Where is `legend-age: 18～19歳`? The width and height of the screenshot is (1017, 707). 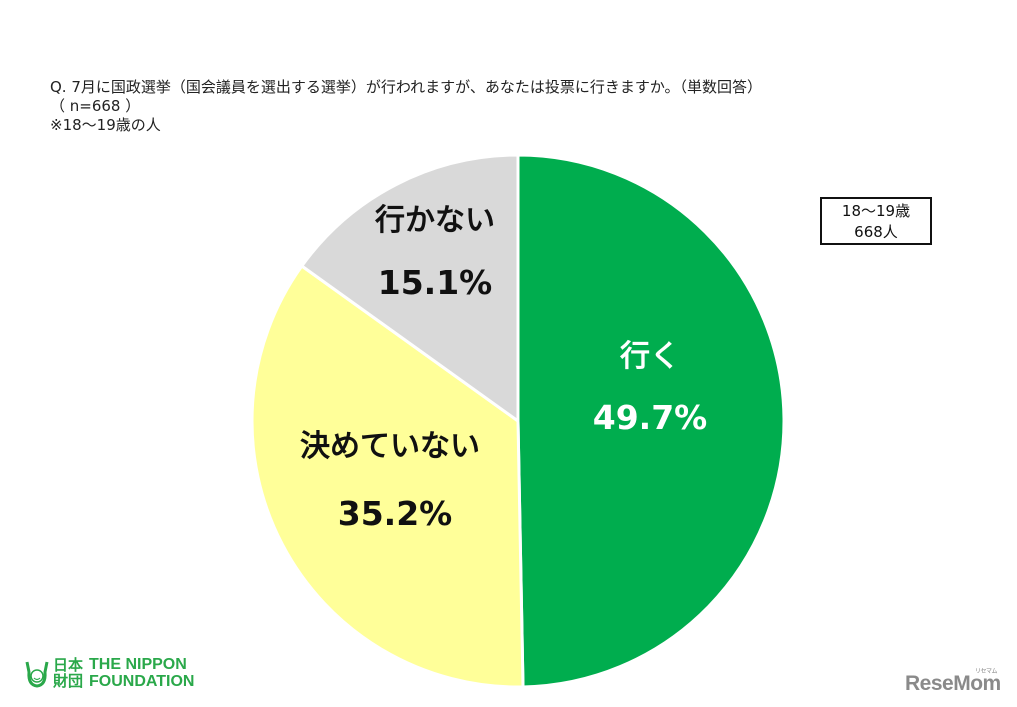
legend-age: 18～19歳 is located at coordinates (876, 211).